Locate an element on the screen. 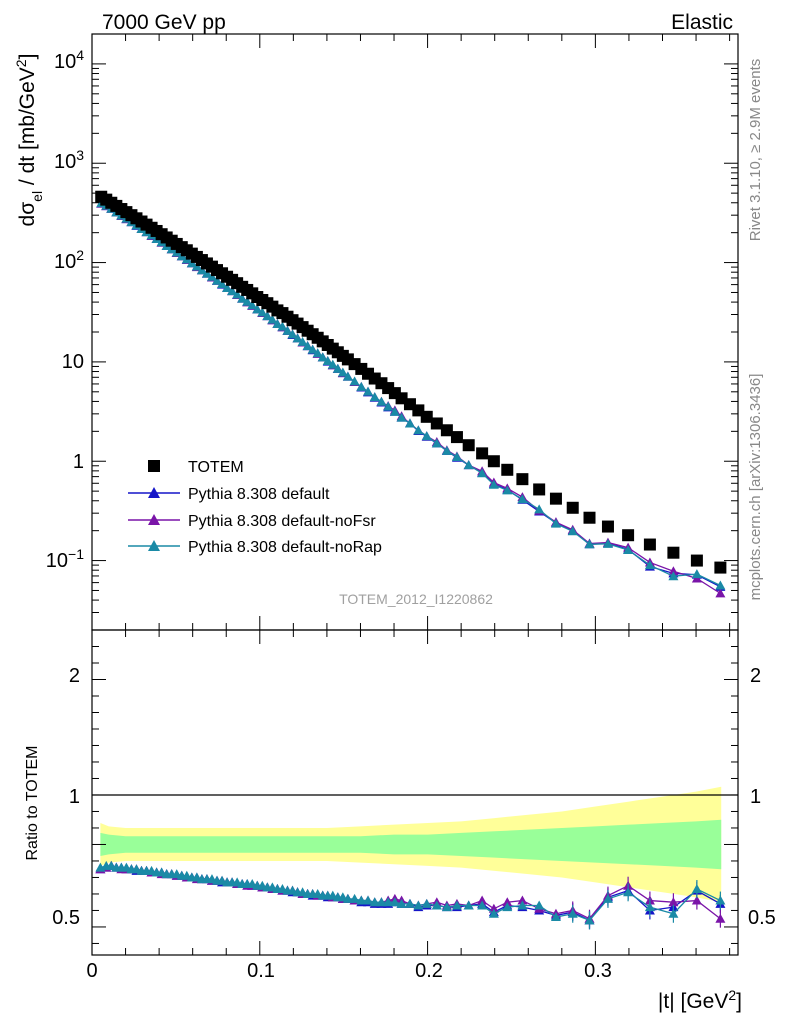 This screenshot has width=786, height=1024. observable-label: Elastic is located at coordinates (702, 22).